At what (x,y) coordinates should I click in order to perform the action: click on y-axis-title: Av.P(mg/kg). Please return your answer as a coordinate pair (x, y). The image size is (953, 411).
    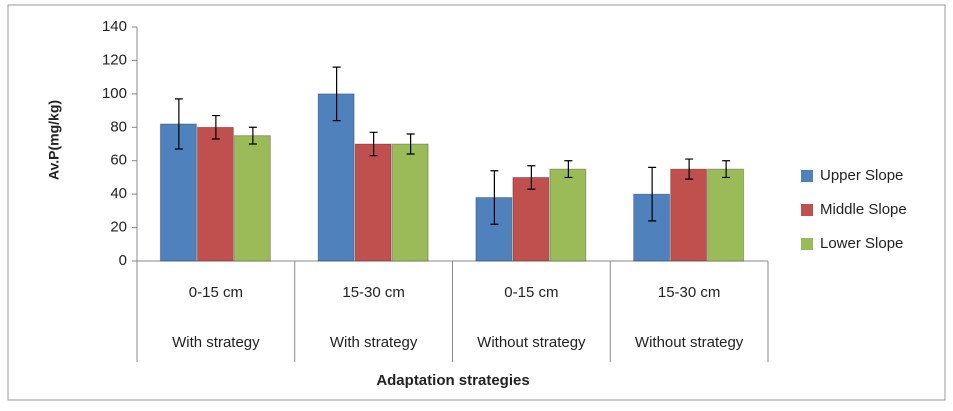
    Looking at the image, I should click on (54, 140).